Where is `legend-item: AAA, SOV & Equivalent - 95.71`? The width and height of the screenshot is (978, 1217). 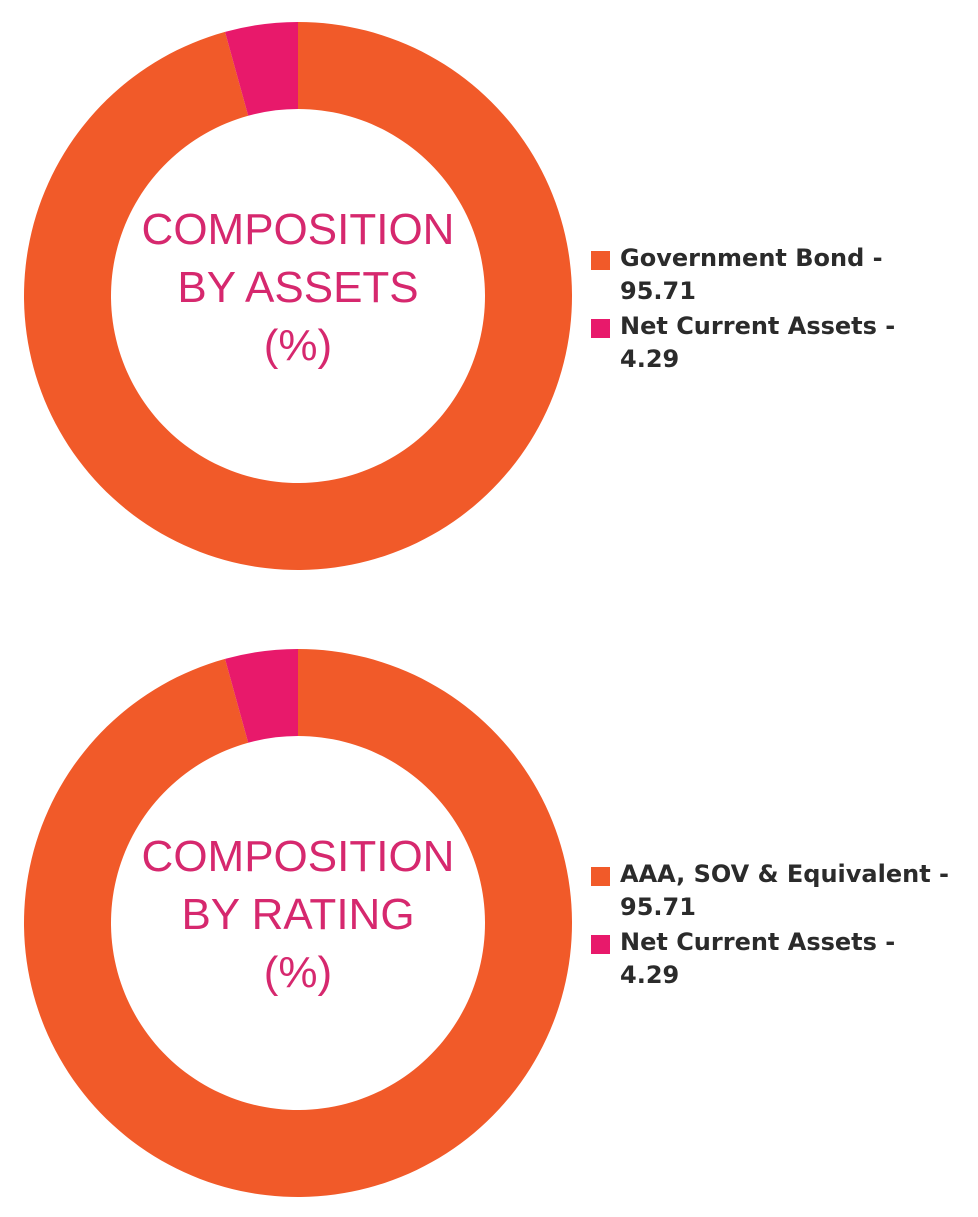 legend-item: AAA, SOV & Equivalent - 95.71 is located at coordinates (775, 891).